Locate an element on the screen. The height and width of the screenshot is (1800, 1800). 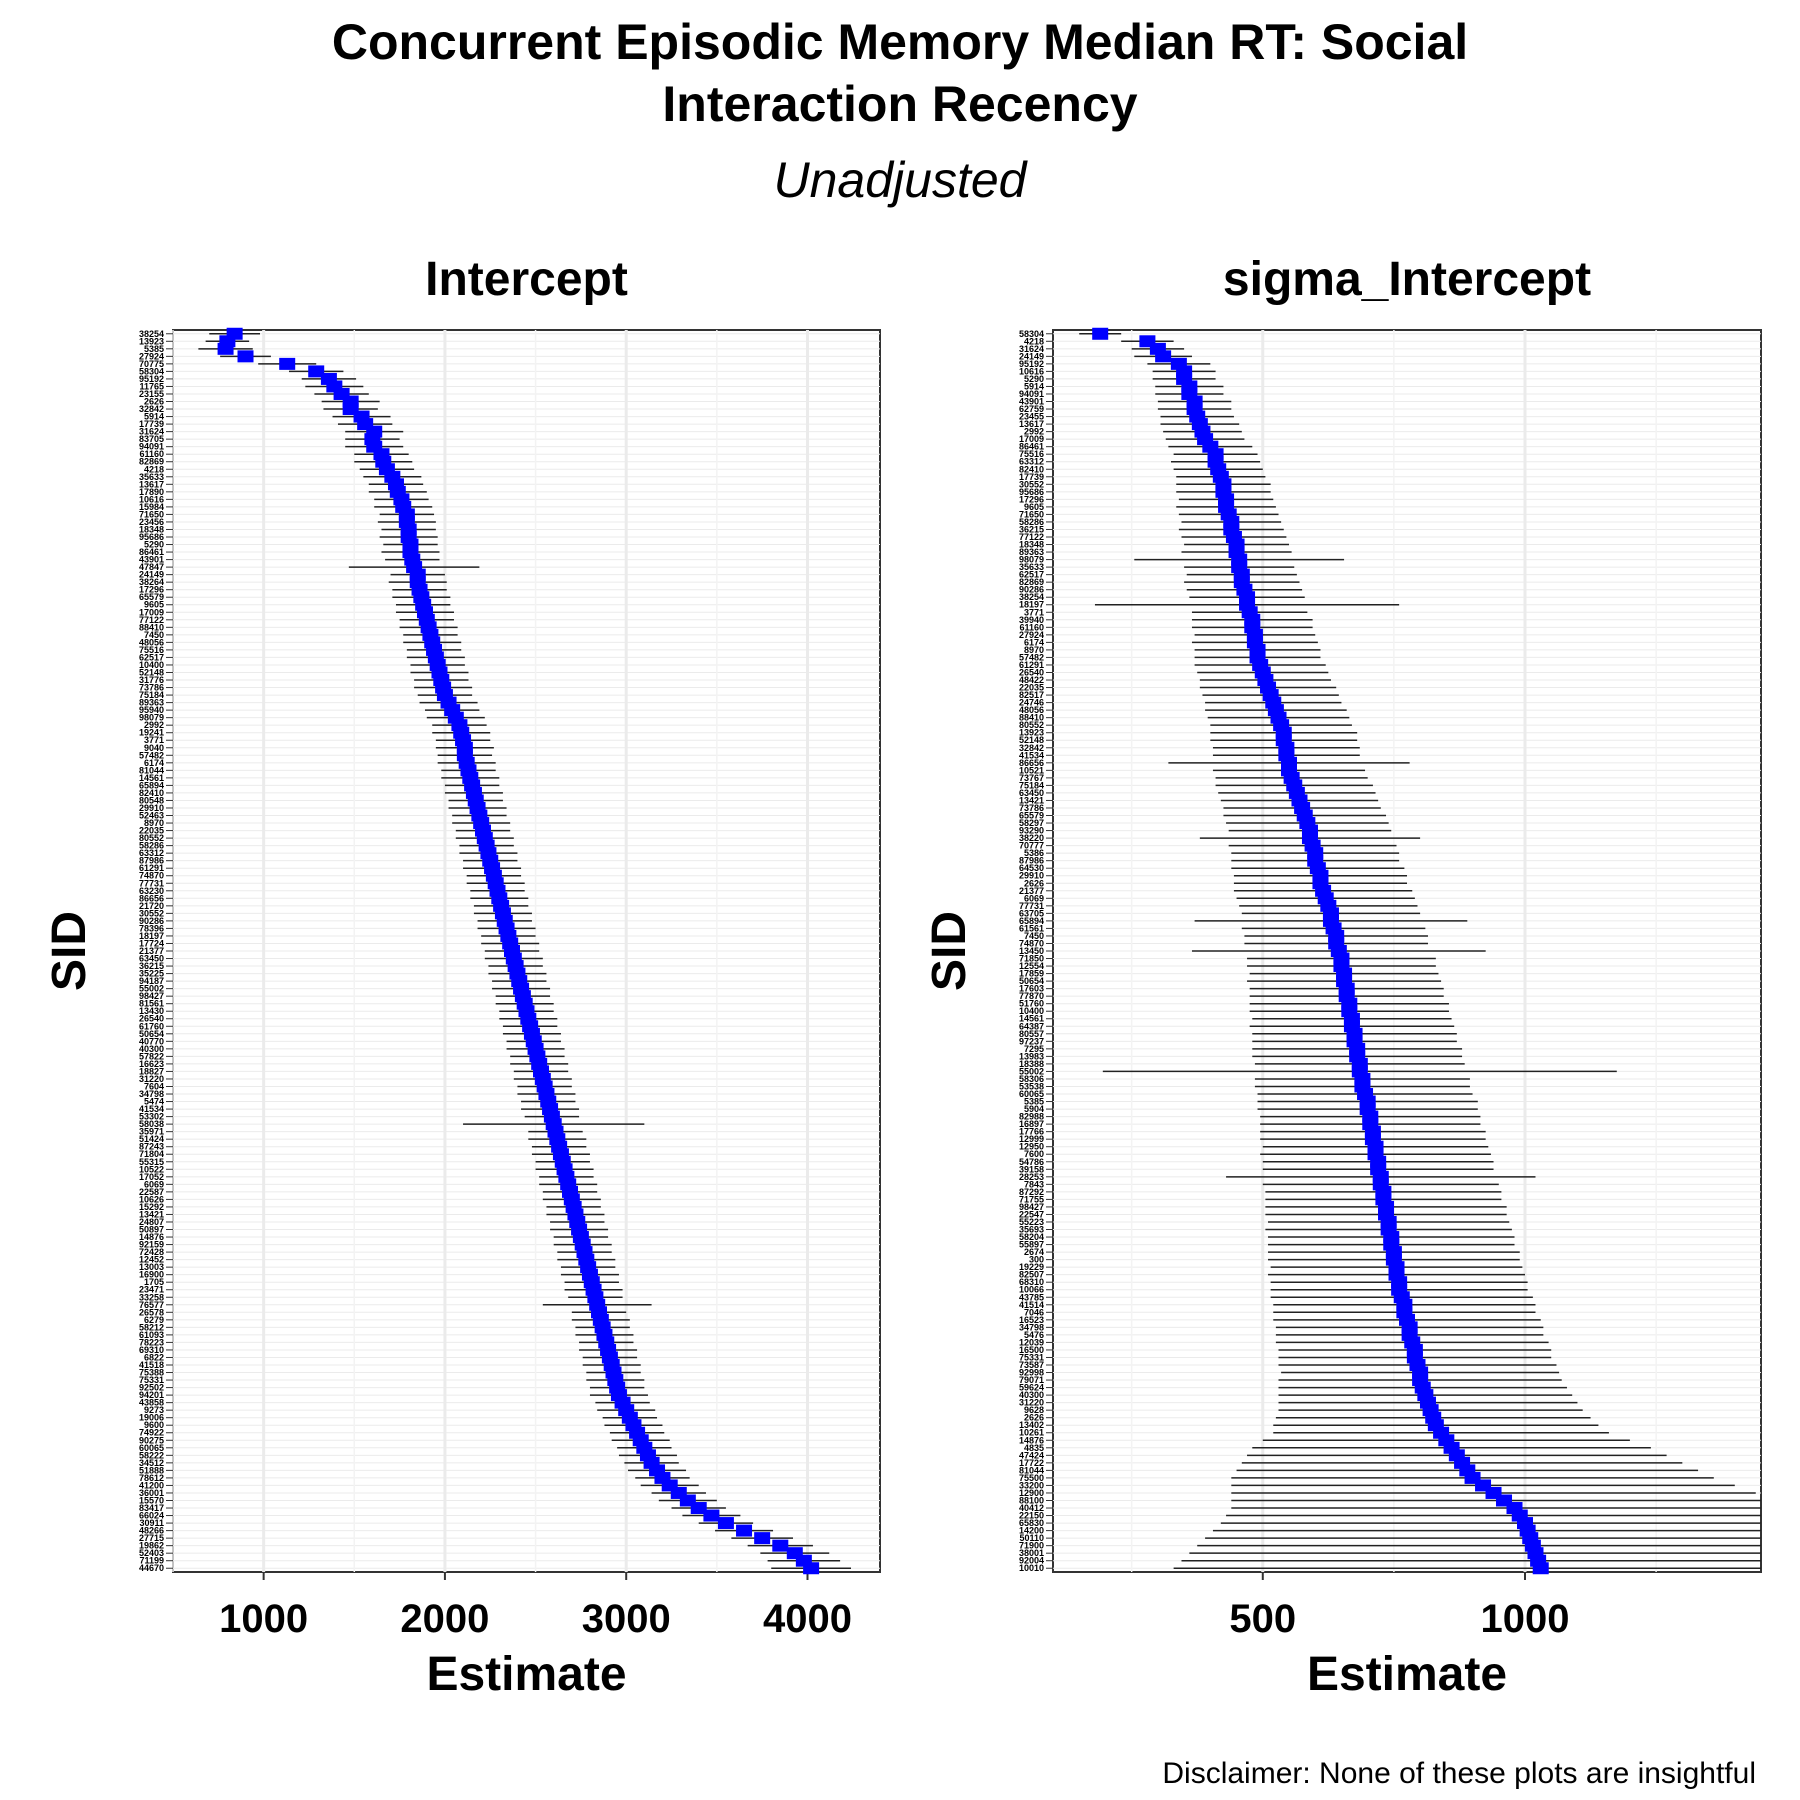
panel-1-y-tick-label: 5385 is located at coordinates (154, 349).